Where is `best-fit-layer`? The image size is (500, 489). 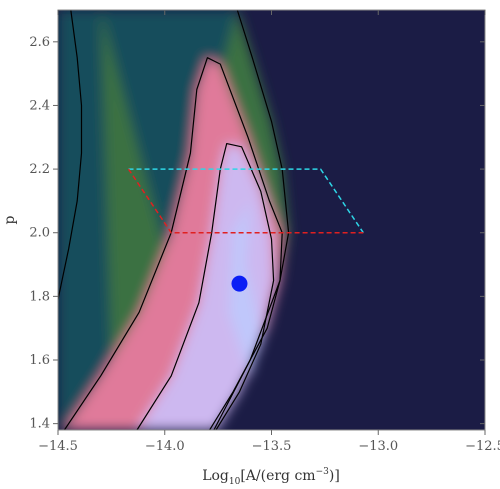 best-fit-layer is located at coordinates (239, 283).